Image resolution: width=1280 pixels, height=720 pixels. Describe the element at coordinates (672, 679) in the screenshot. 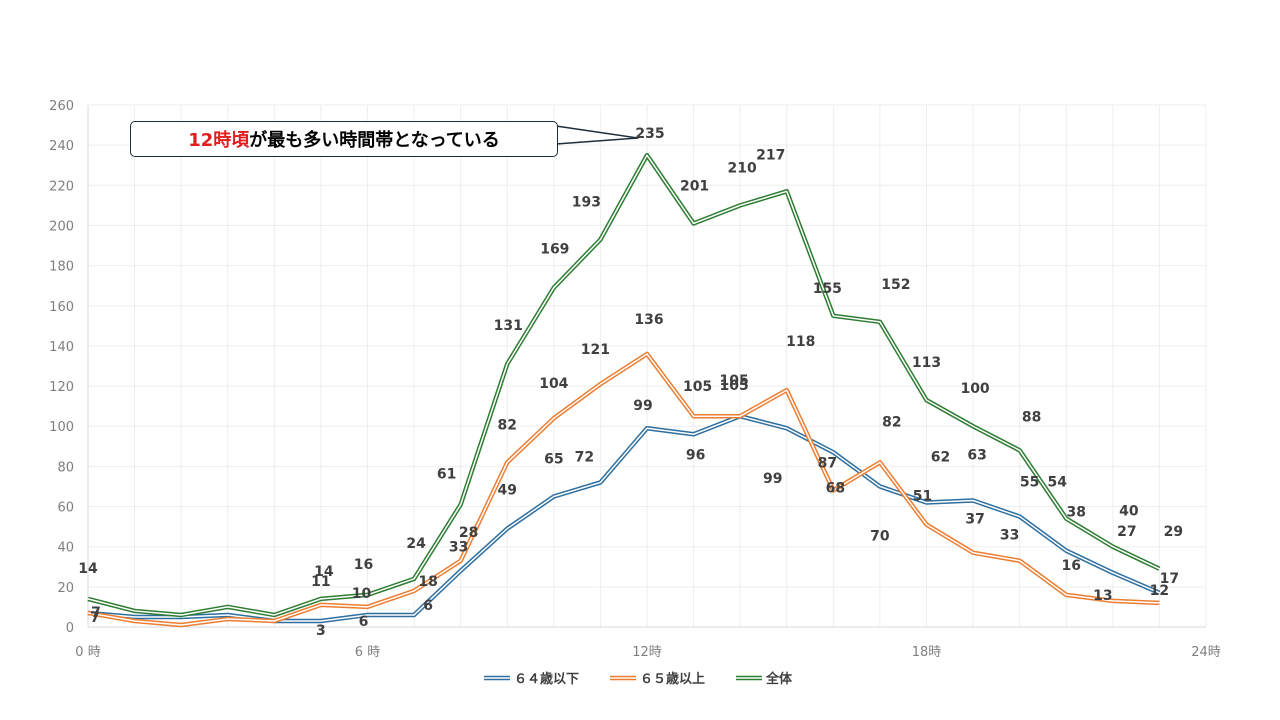

I see `legend-label: ６５歳以上` at that location.